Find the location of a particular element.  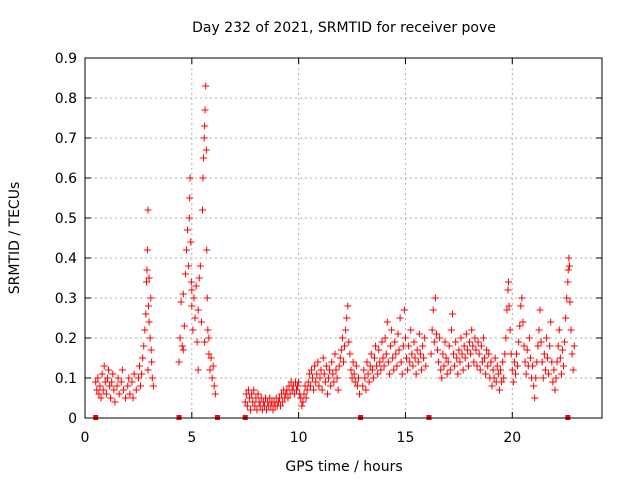

y-tick-label: 0.9 is located at coordinates (66, 59).